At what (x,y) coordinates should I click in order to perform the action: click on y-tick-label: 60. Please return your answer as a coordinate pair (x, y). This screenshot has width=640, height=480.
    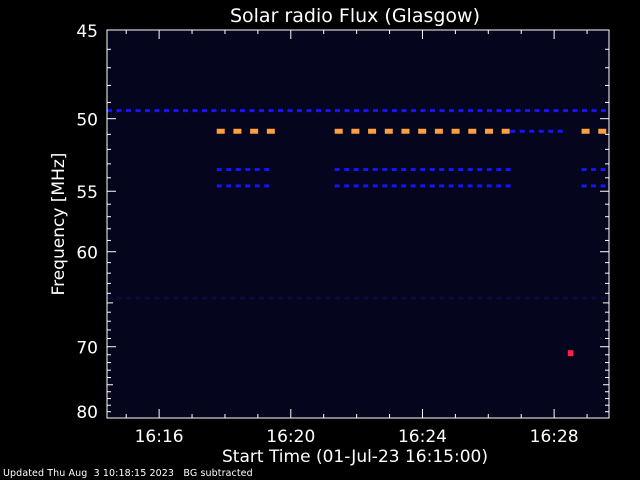
    Looking at the image, I should click on (87, 254).